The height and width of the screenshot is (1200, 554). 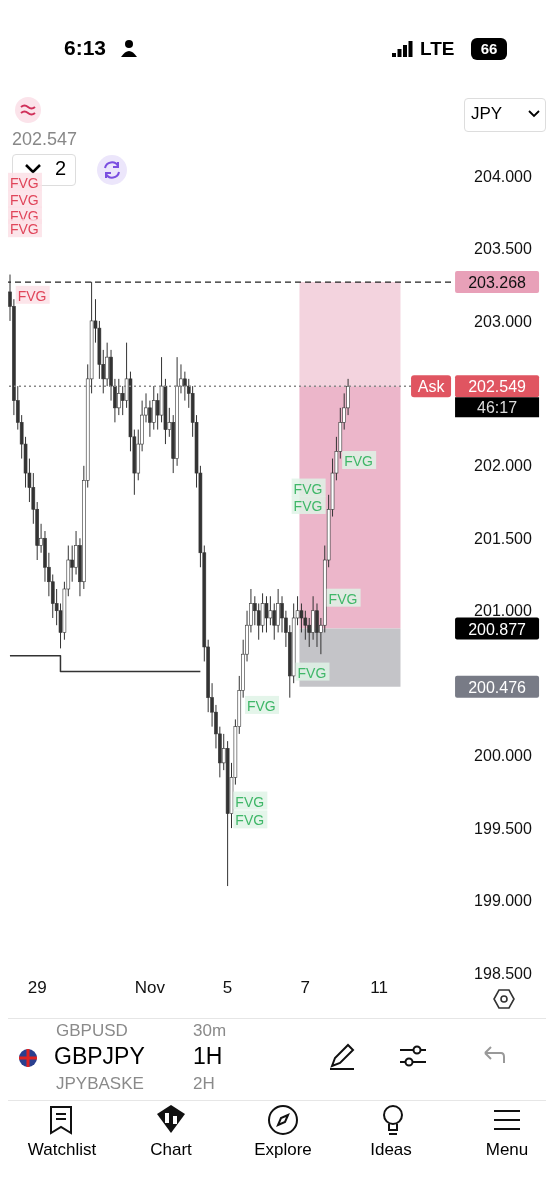 I want to click on text: Watchlist, so click(x=62, y=1150).